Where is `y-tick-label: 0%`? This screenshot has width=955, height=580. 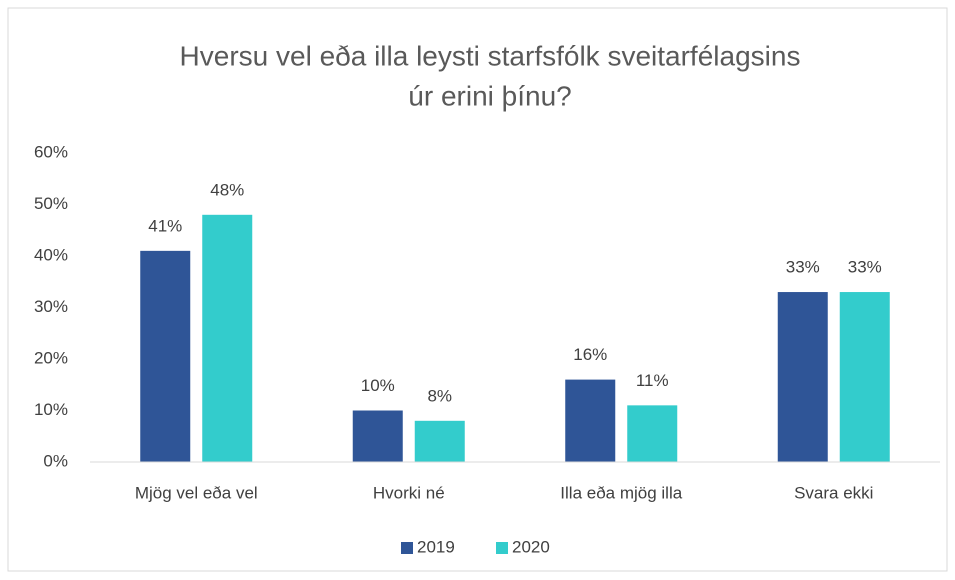
y-tick-label: 0% is located at coordinates (55, 460).